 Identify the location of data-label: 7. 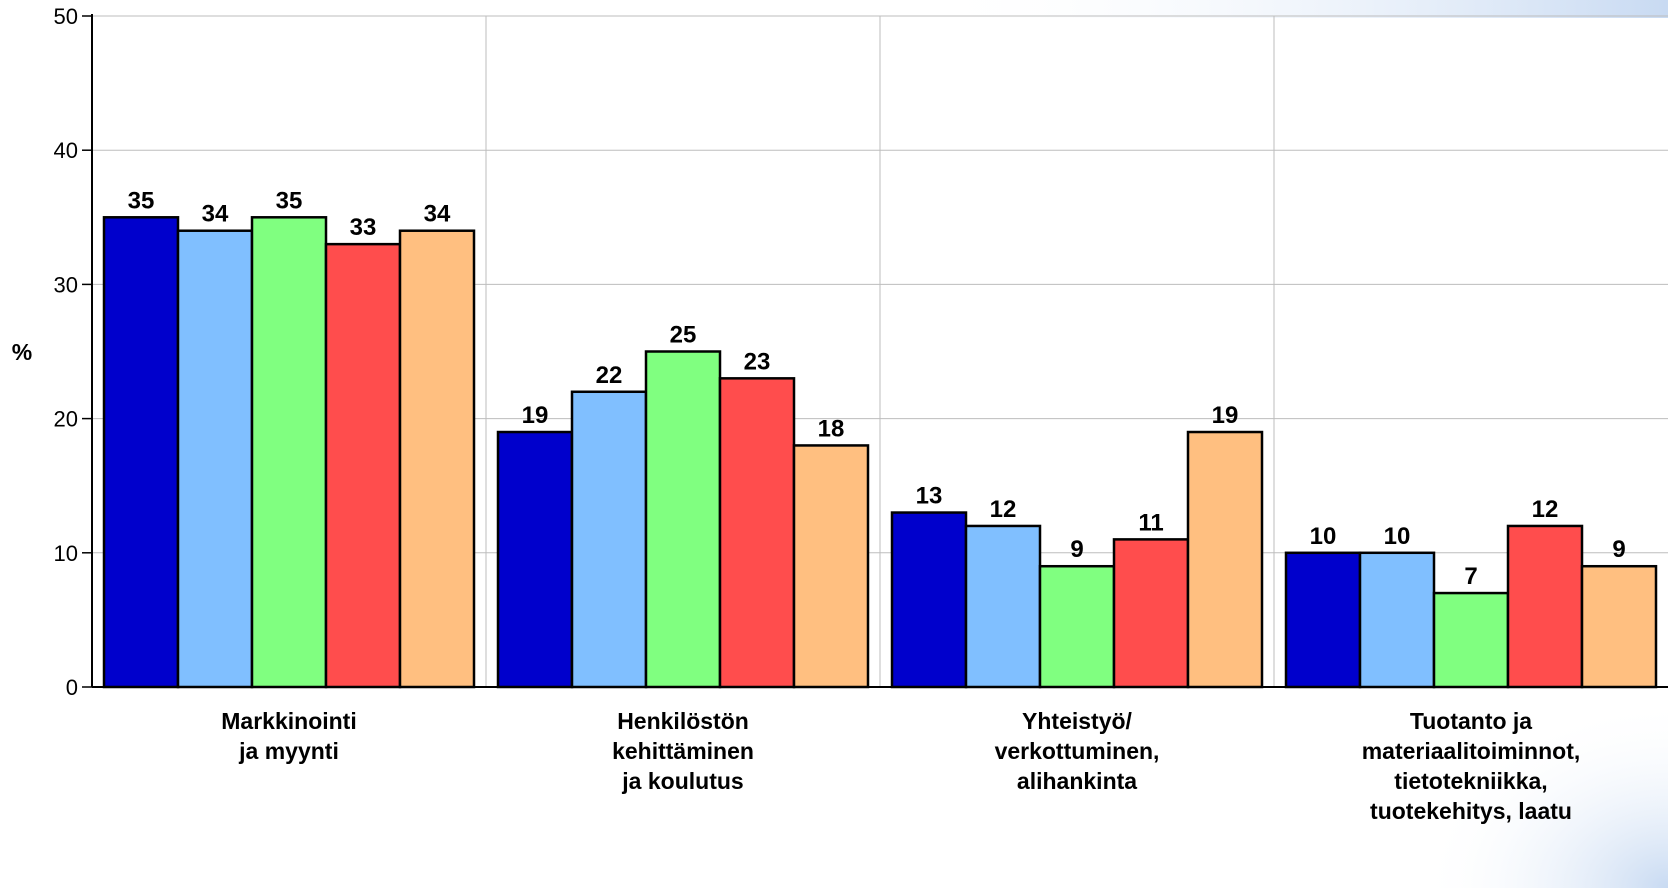
(1470, 576).